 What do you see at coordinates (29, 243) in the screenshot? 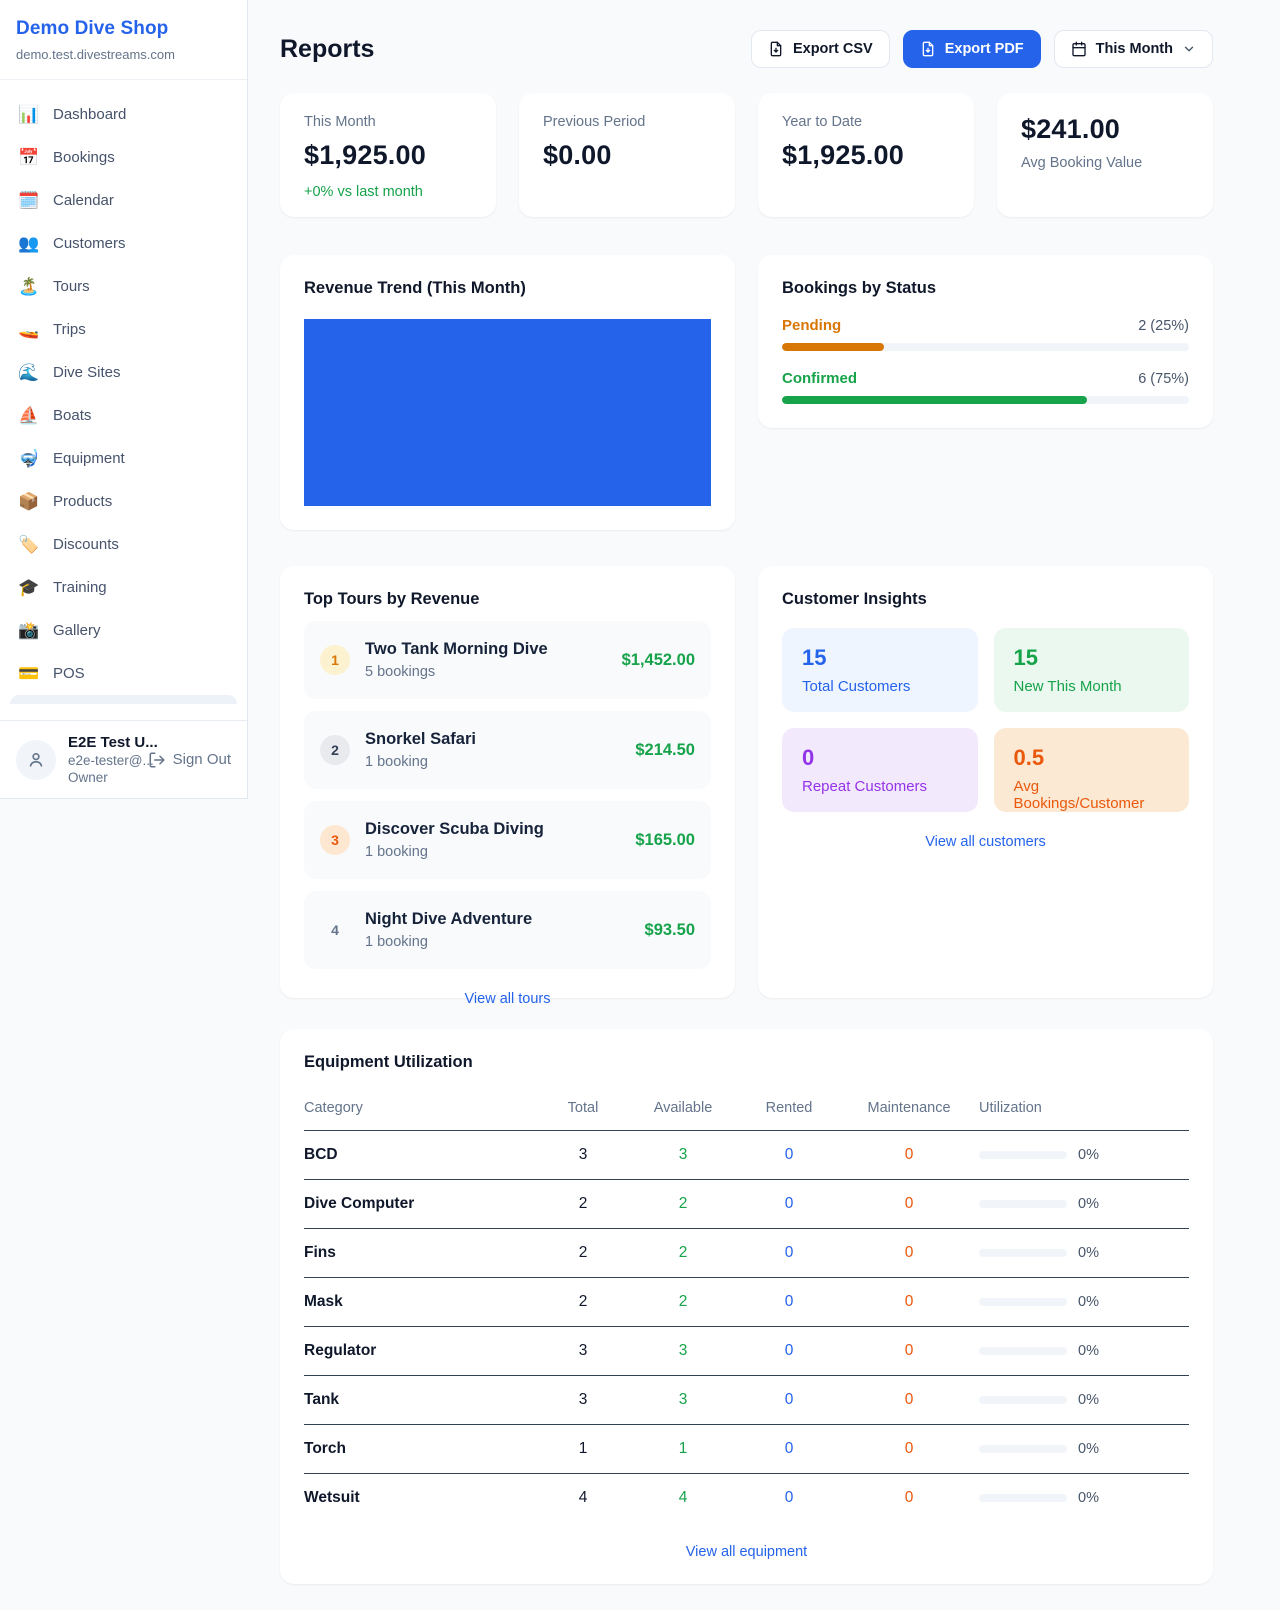
I see `people-icon: 👥` at bounding box center [29, 243].